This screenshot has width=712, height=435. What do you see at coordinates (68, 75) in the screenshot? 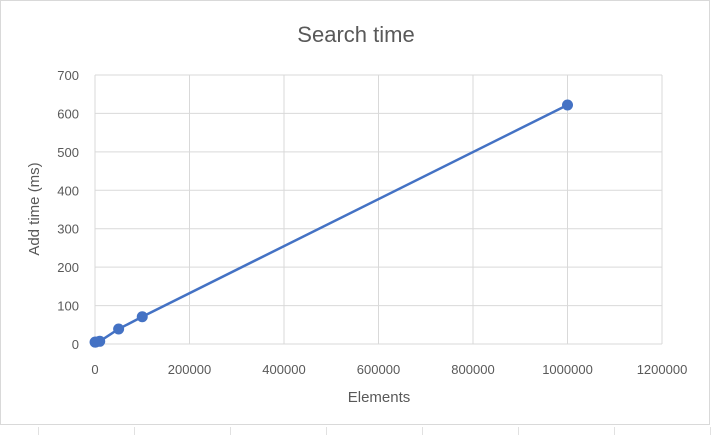
I see `y-tick-label: 700` at bounding box center [68, 75].